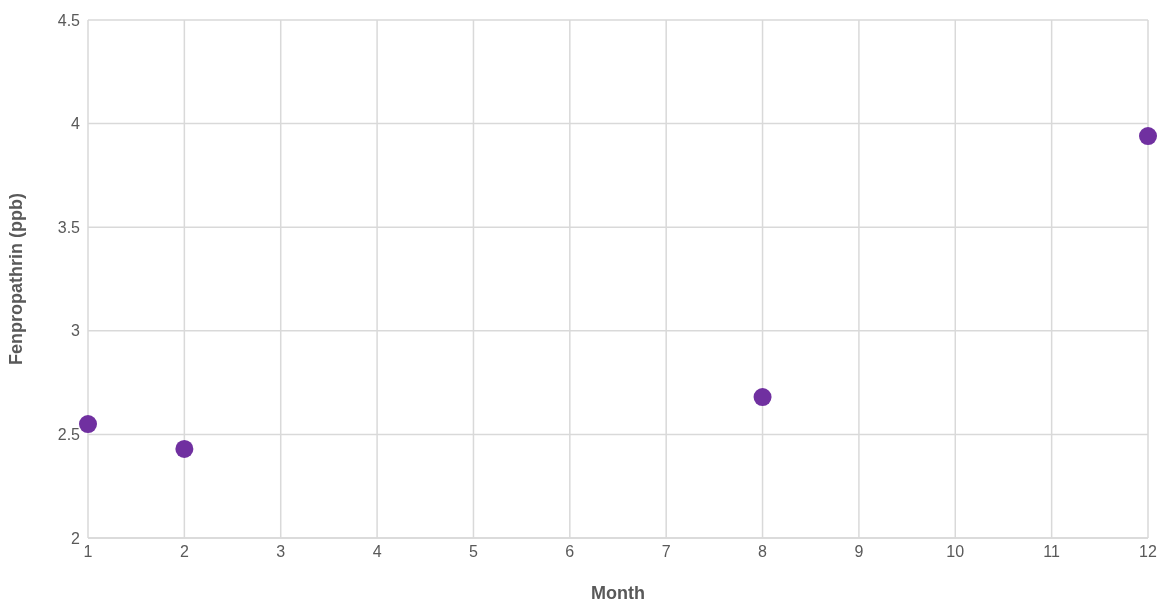 This screenshot has height=616, width=1171. Describe the element at coordinates (16, 279) in the screenshot. I see `y-axis-title: Fenpropathrin (ppb)` at that location.